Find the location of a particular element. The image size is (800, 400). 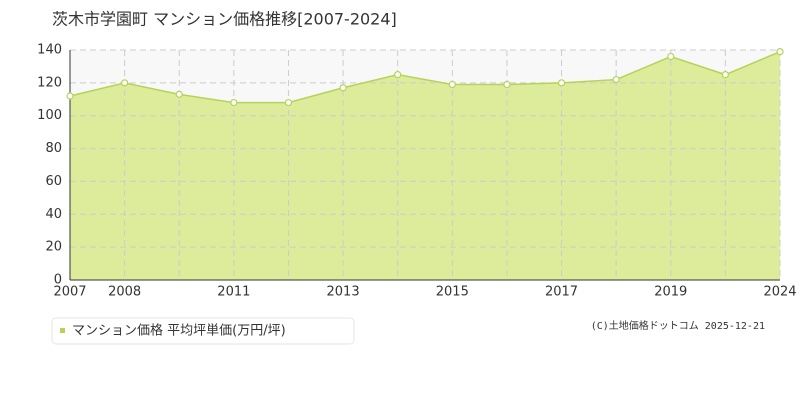

x-tick-label: 2015 is located at coordinates (452, 292).